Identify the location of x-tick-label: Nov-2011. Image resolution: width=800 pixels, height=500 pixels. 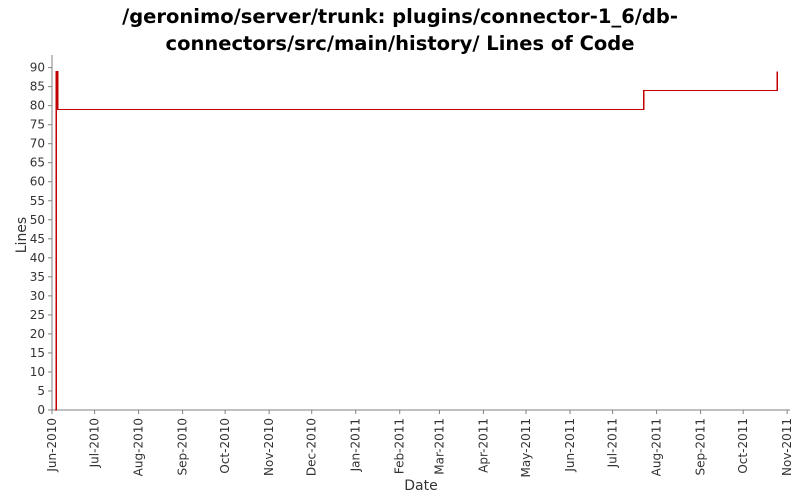
(787, 447).